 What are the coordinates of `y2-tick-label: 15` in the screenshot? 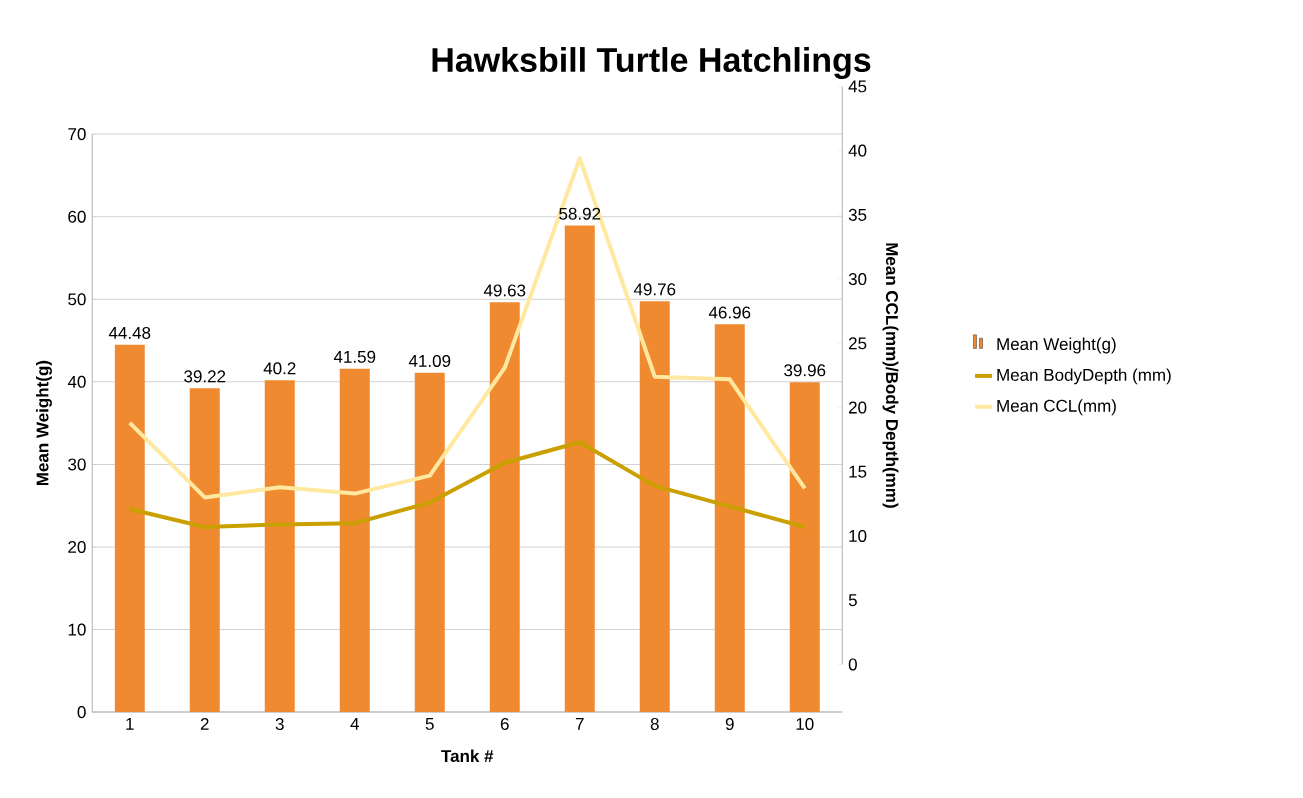 It's located at (858, 471).